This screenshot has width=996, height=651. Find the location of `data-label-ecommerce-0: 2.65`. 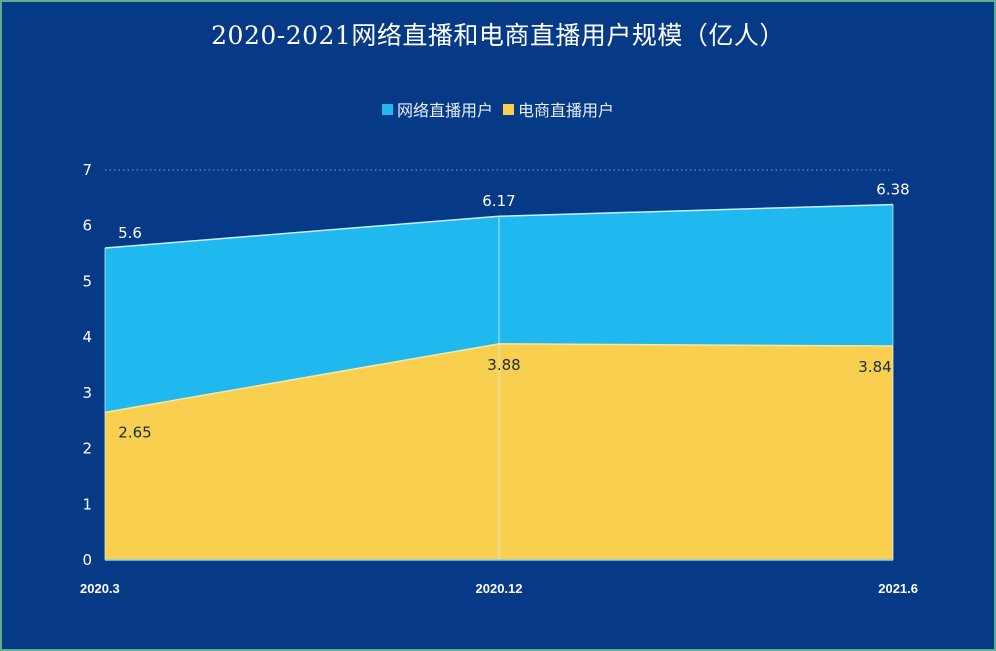

data-label-ecommerce-0: 2.65 is located at coordinates (134, 432).